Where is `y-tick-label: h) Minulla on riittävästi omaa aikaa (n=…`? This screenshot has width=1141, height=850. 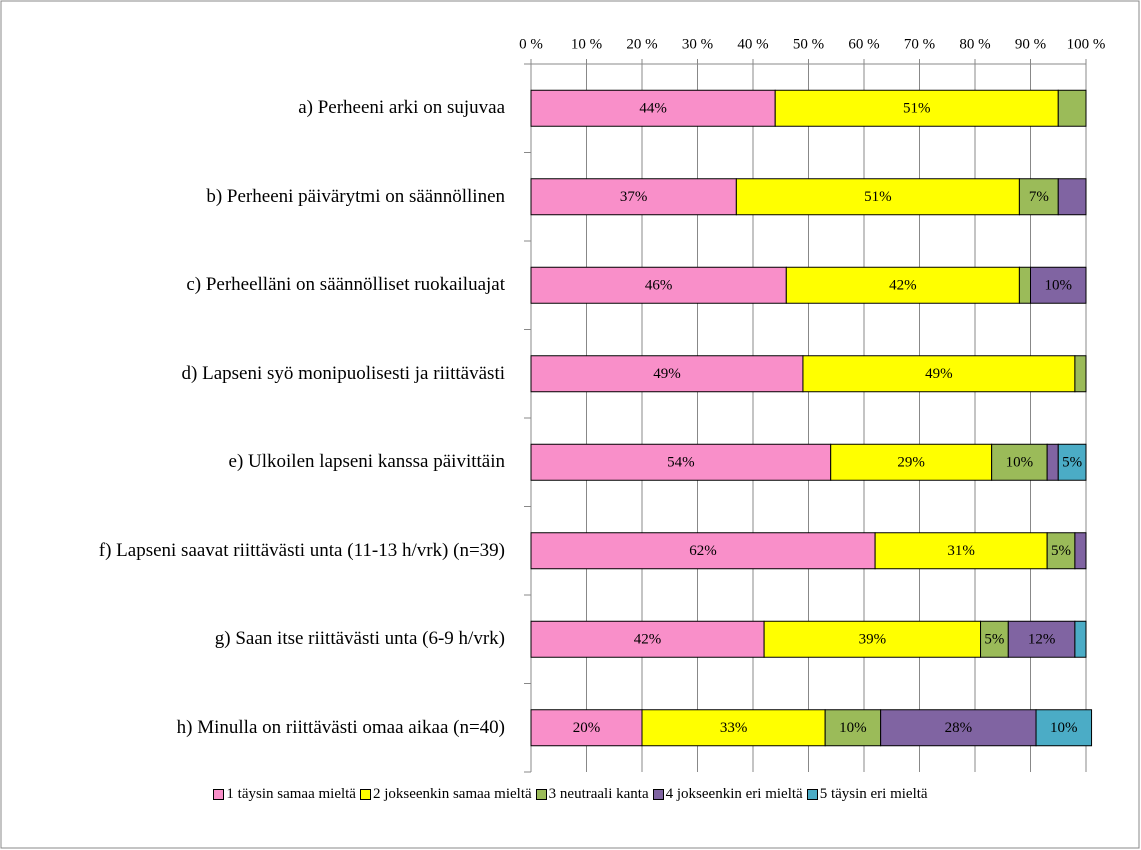 y-tick-label: h) Minulla on riittävästi omaa aikaa (n=… is located at coordinates (340, 727).